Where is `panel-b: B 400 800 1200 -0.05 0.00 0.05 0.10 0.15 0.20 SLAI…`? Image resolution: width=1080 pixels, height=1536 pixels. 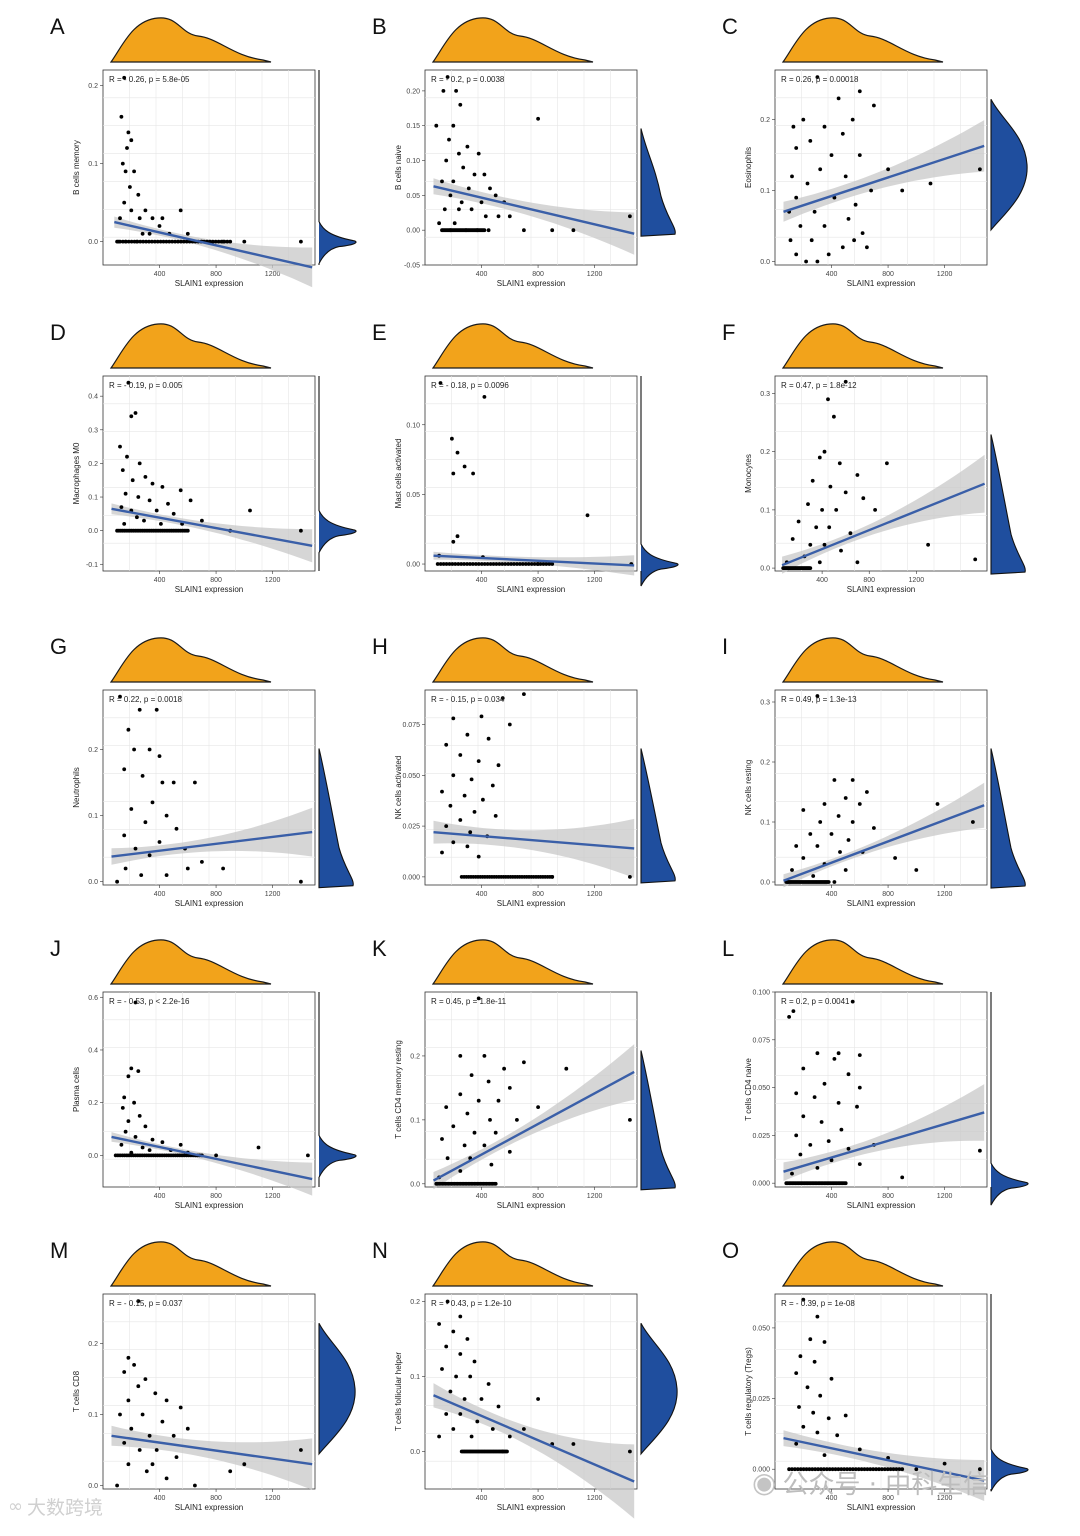
panel-b: B 400 800 1200 -0.05 0.00 0.05 0.10 0.15 0.20 SLAI… is located at coordinates (540, 162).